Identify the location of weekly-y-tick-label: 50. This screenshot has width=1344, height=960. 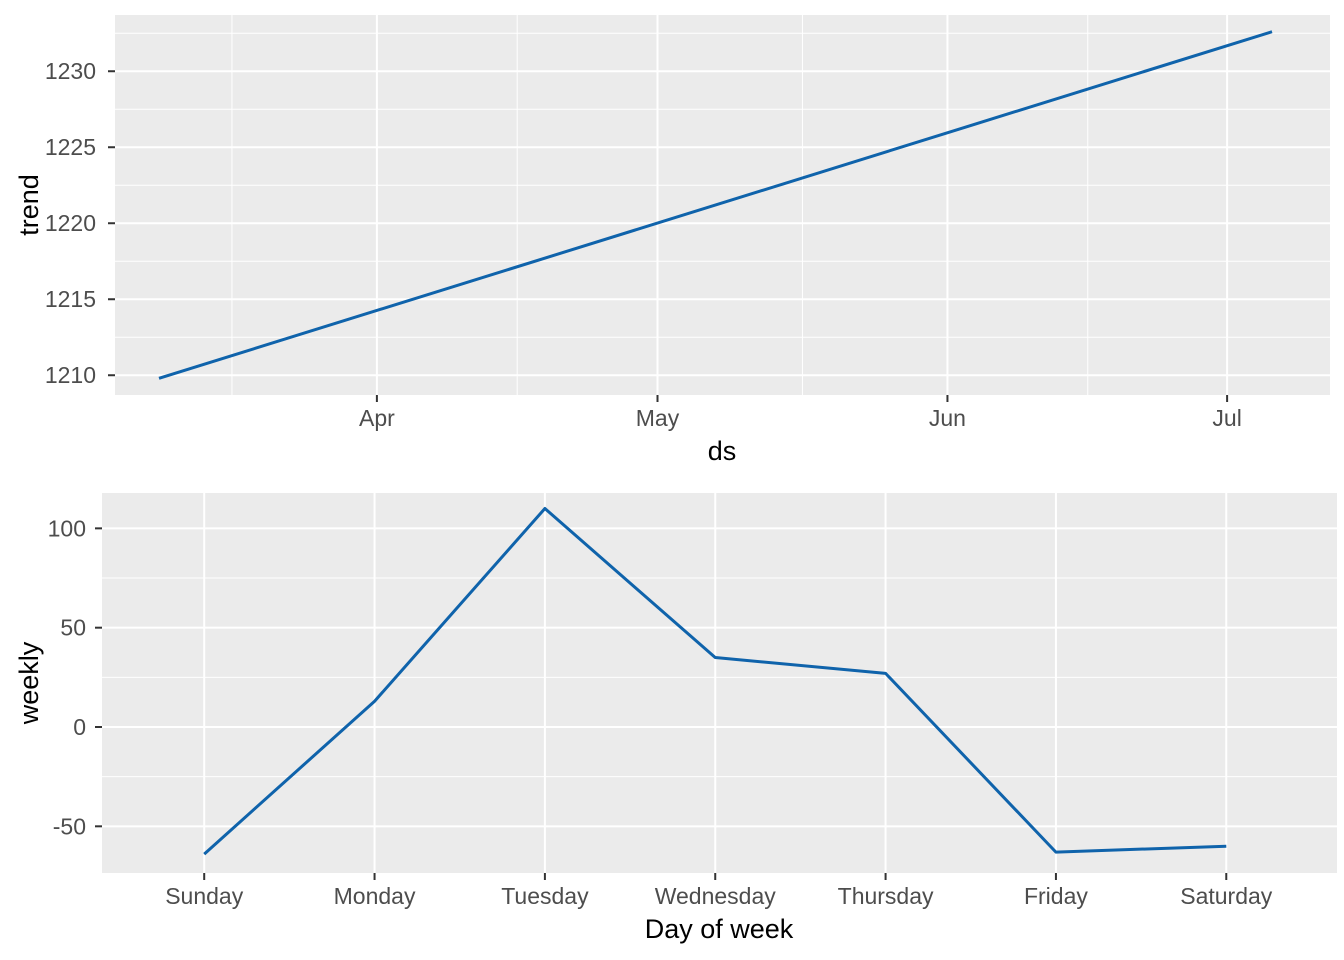
(73, 628).